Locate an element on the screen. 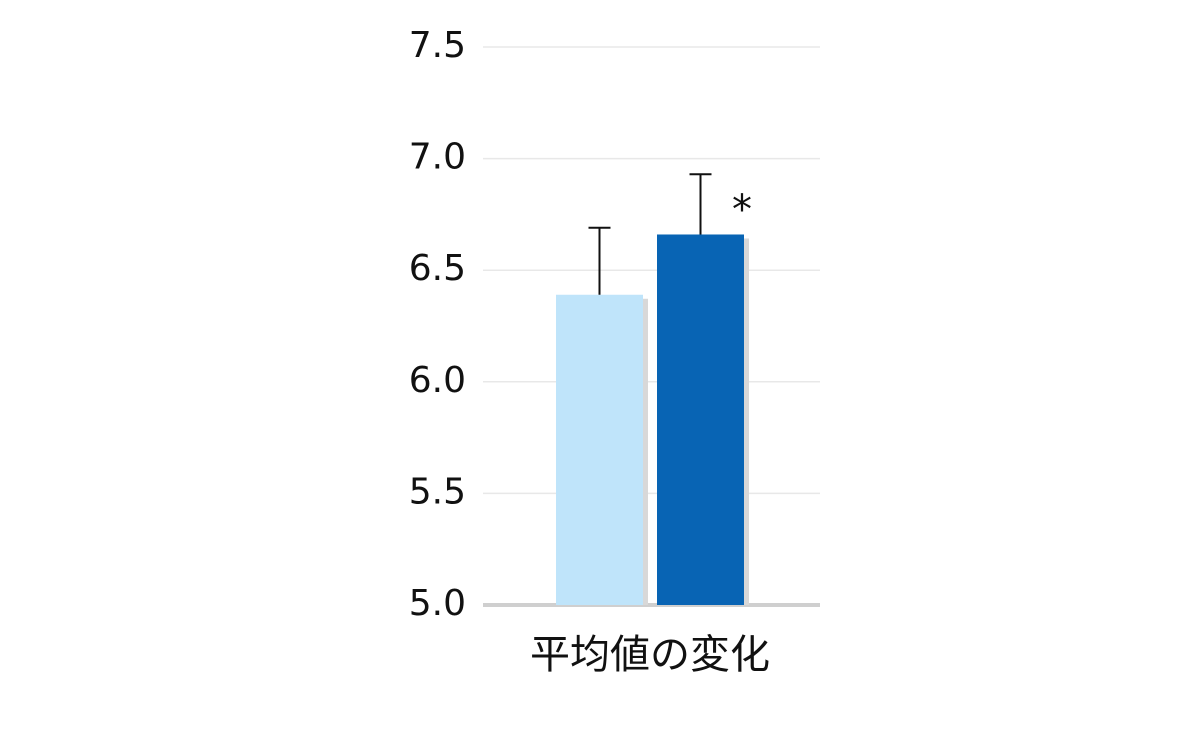 The image size is (1200, 734). y-tick-label: 5.0 is located at coordinates (437, 603).